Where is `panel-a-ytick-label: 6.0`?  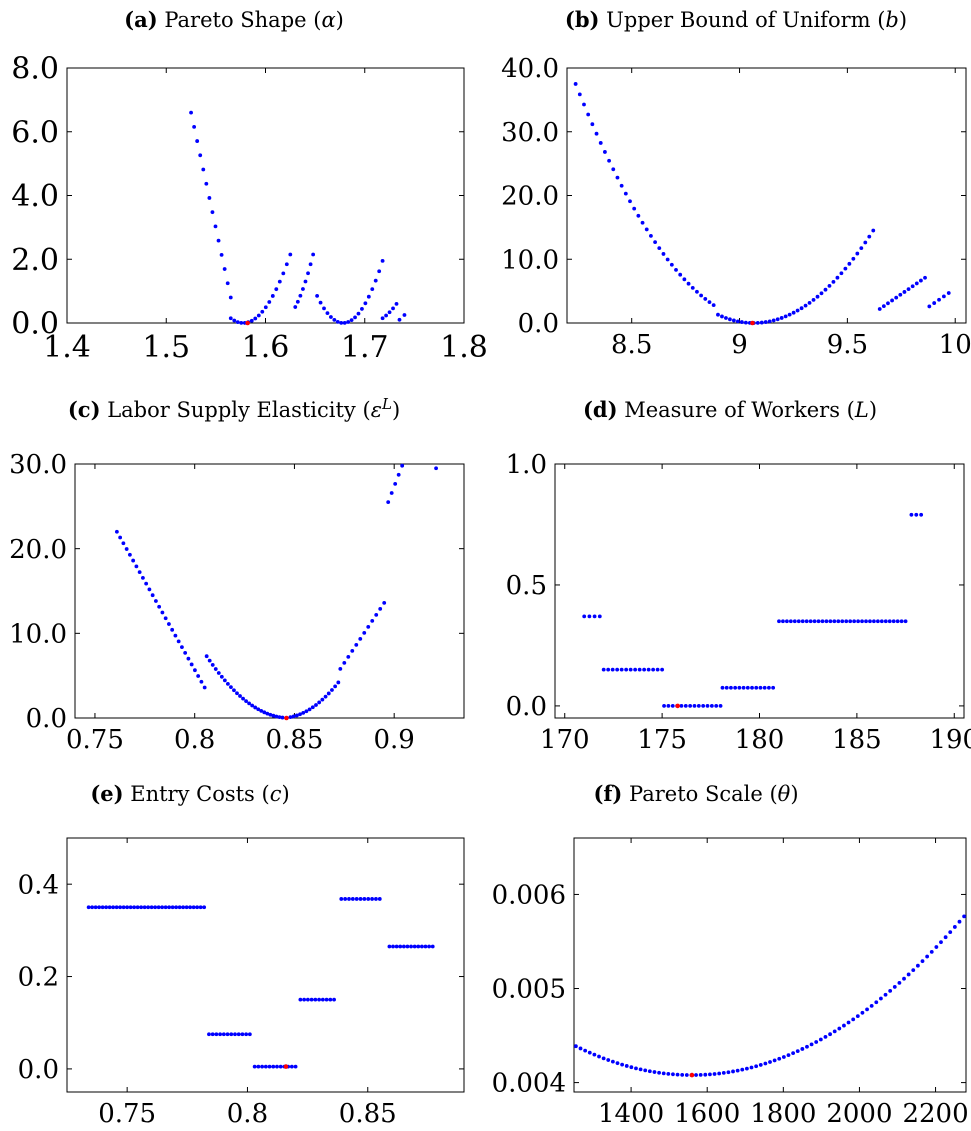
panel-a-ytick-label: 6.0 is located at coordinates (35, 132).